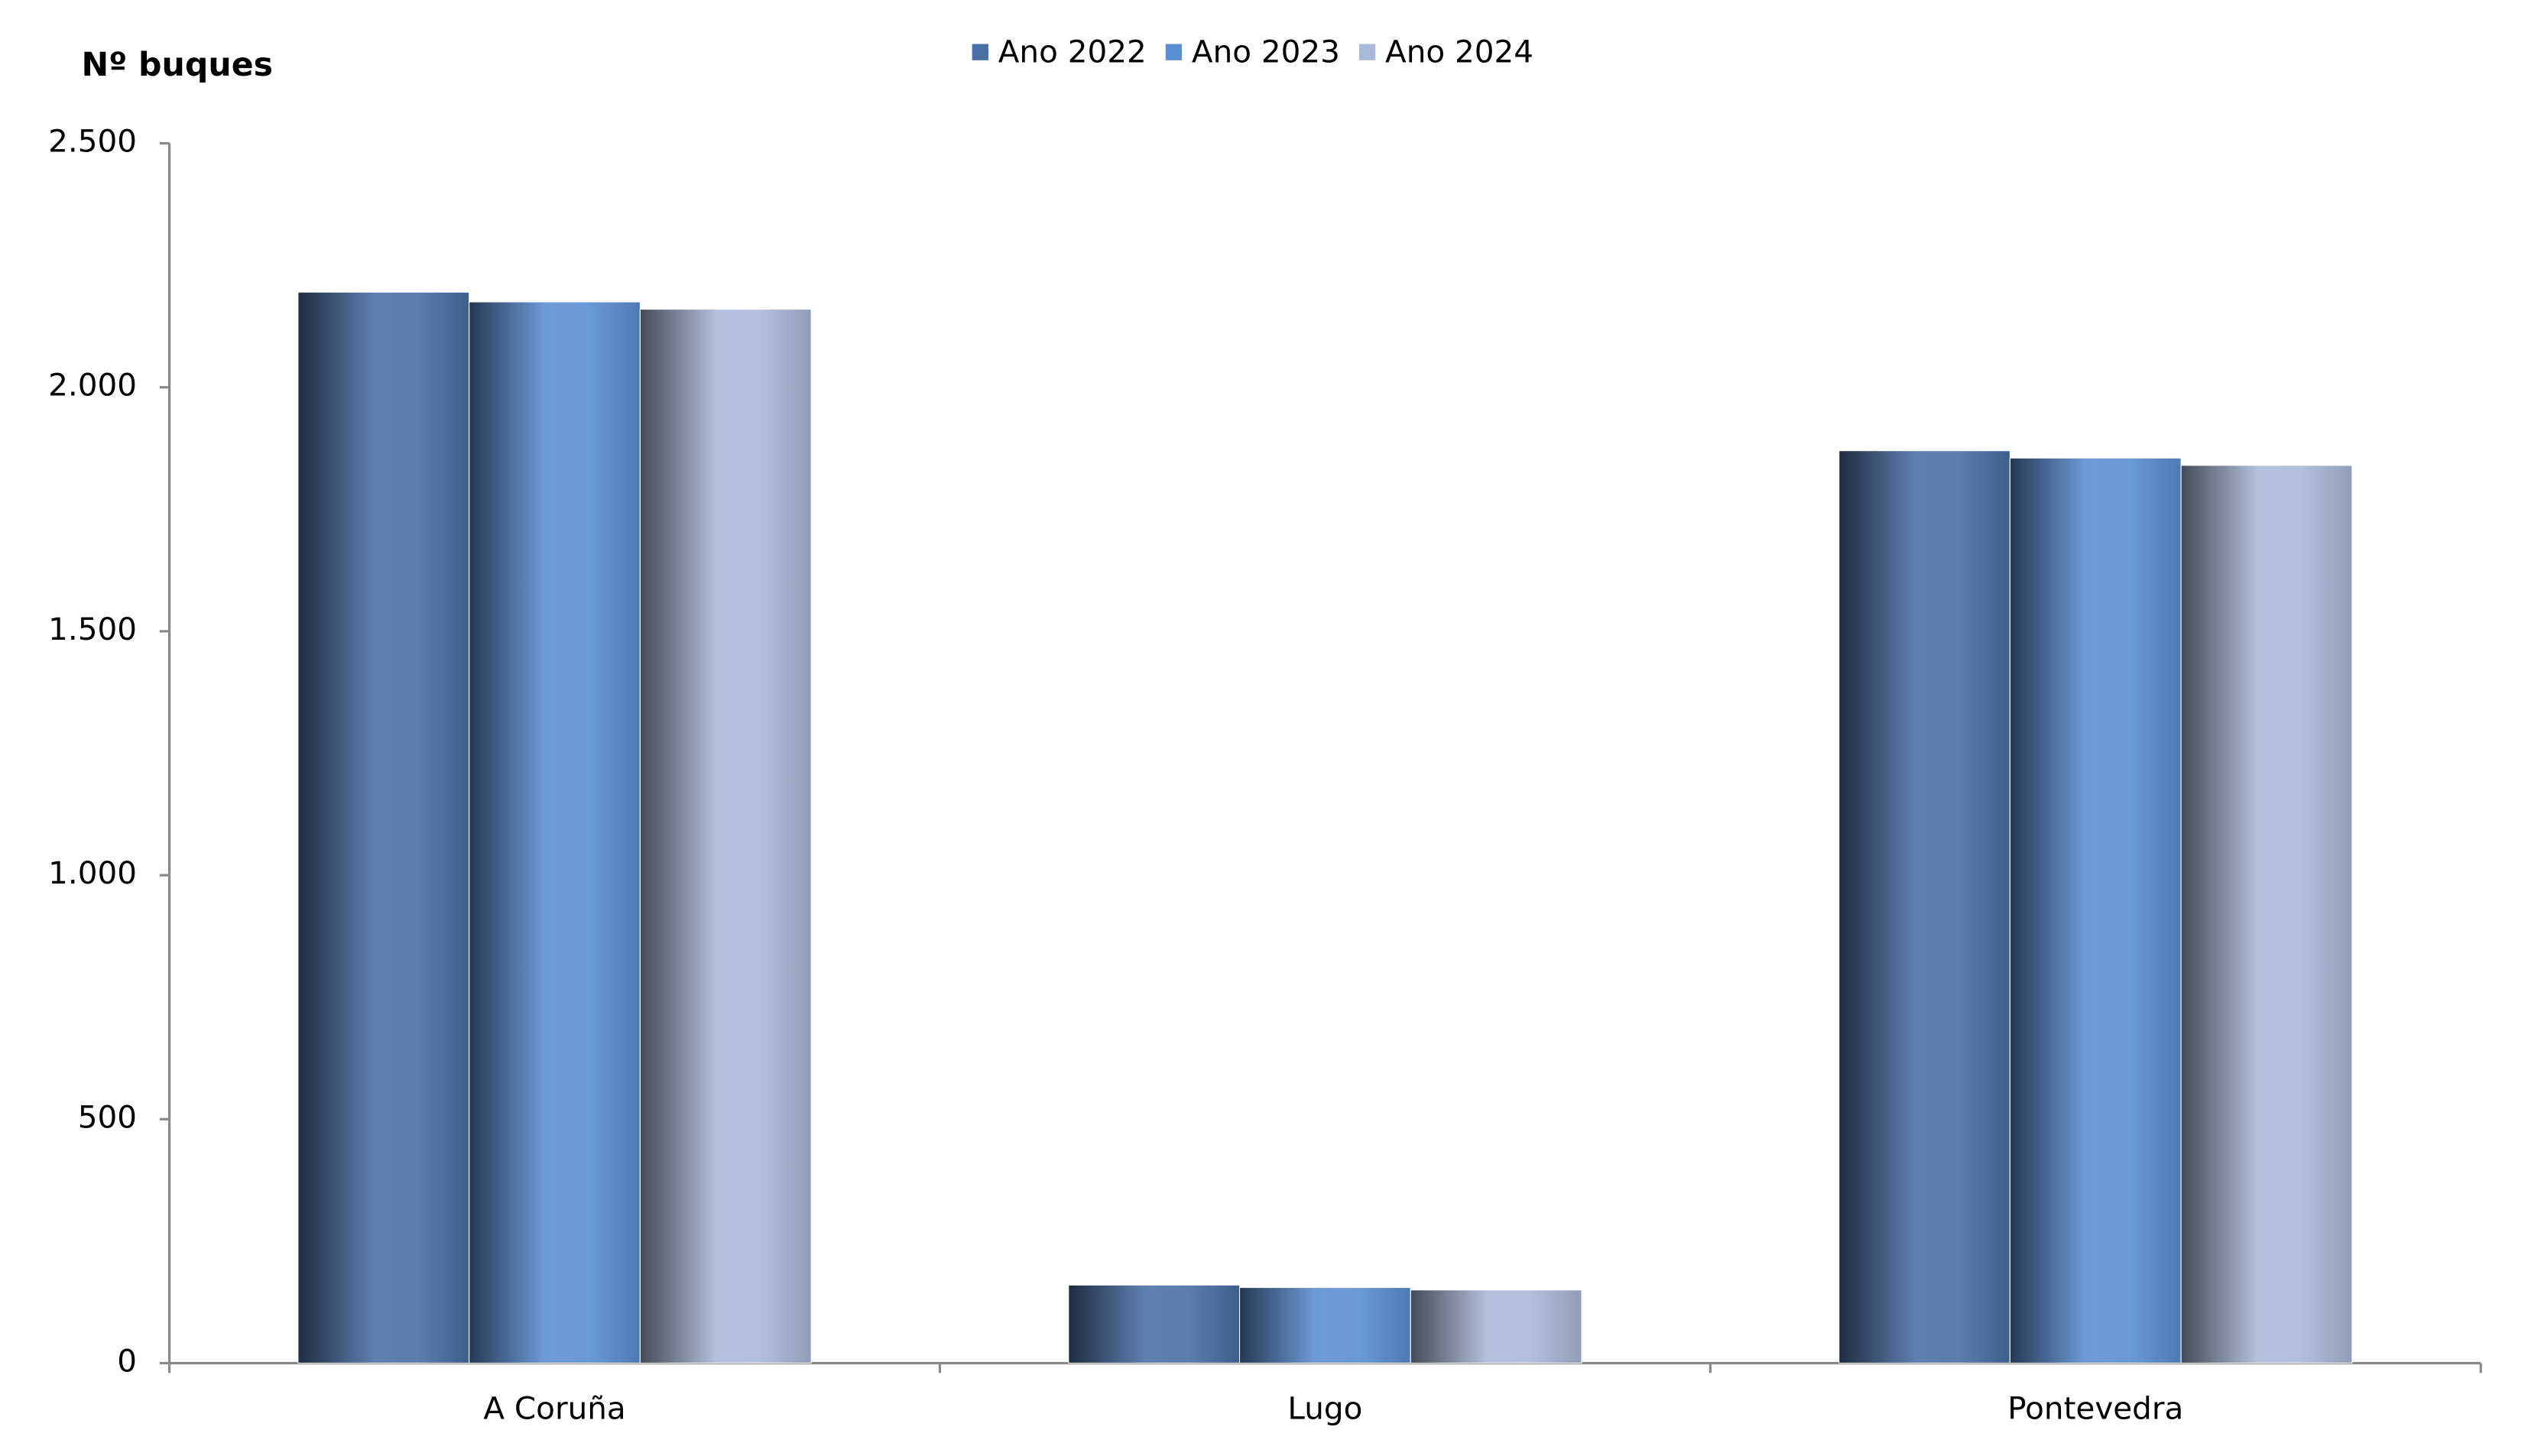  What do you see at coordinates (127, 1361) in the screenshot?
I see `y-tick-label: 0` at bounding box center [127, 1361].